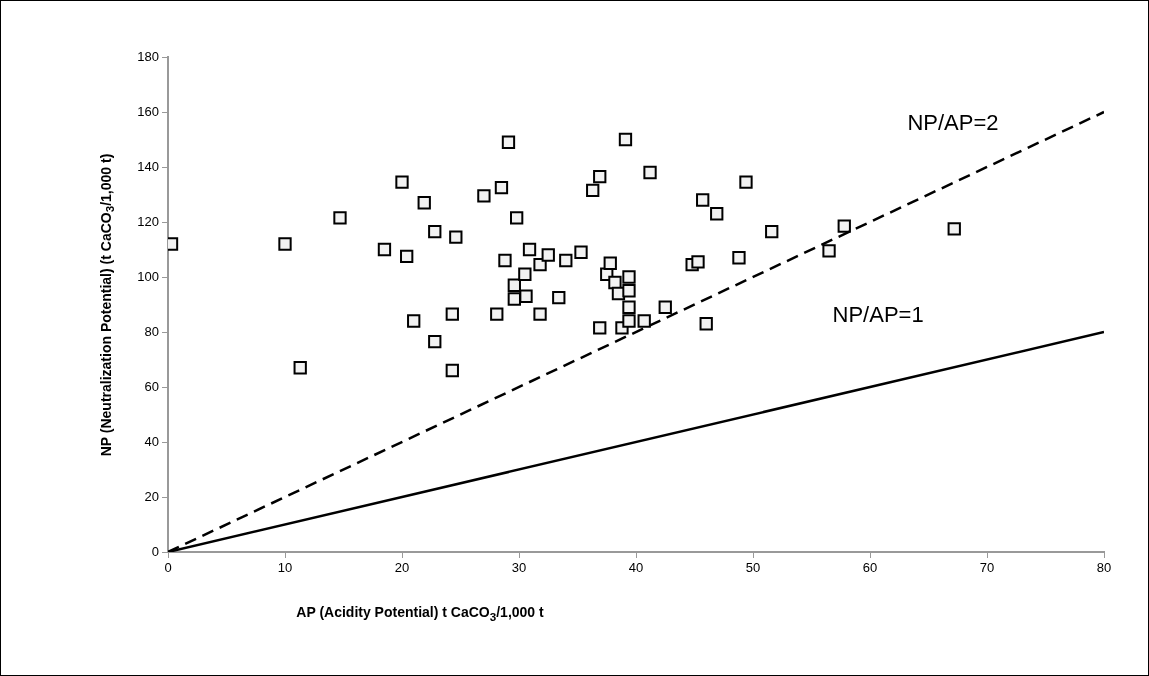 The width and height of the screenshot is (1149, 676). What do you see at coordinates (285, 568) in the screenshot?
I see `x-tick-label: 10` at bounding box center [285, 568].